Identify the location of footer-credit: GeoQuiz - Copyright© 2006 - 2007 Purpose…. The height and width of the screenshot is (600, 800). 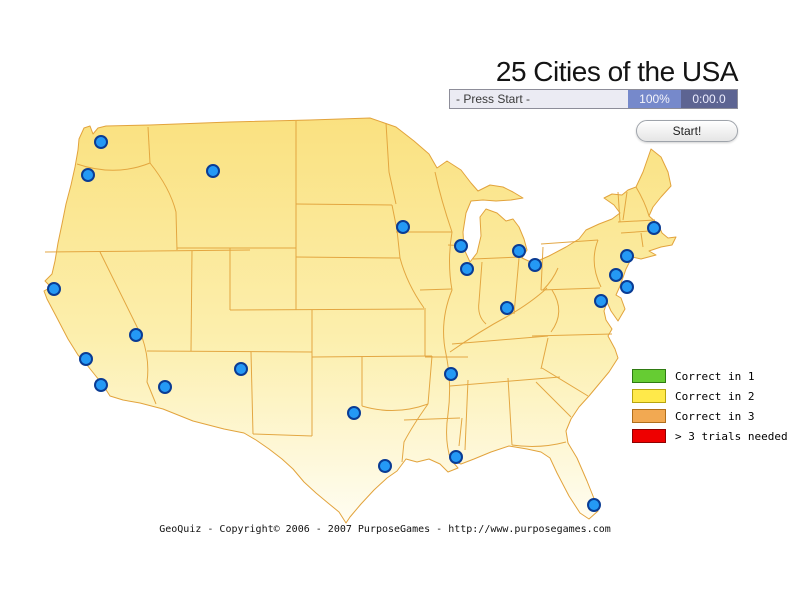
(385, 529).